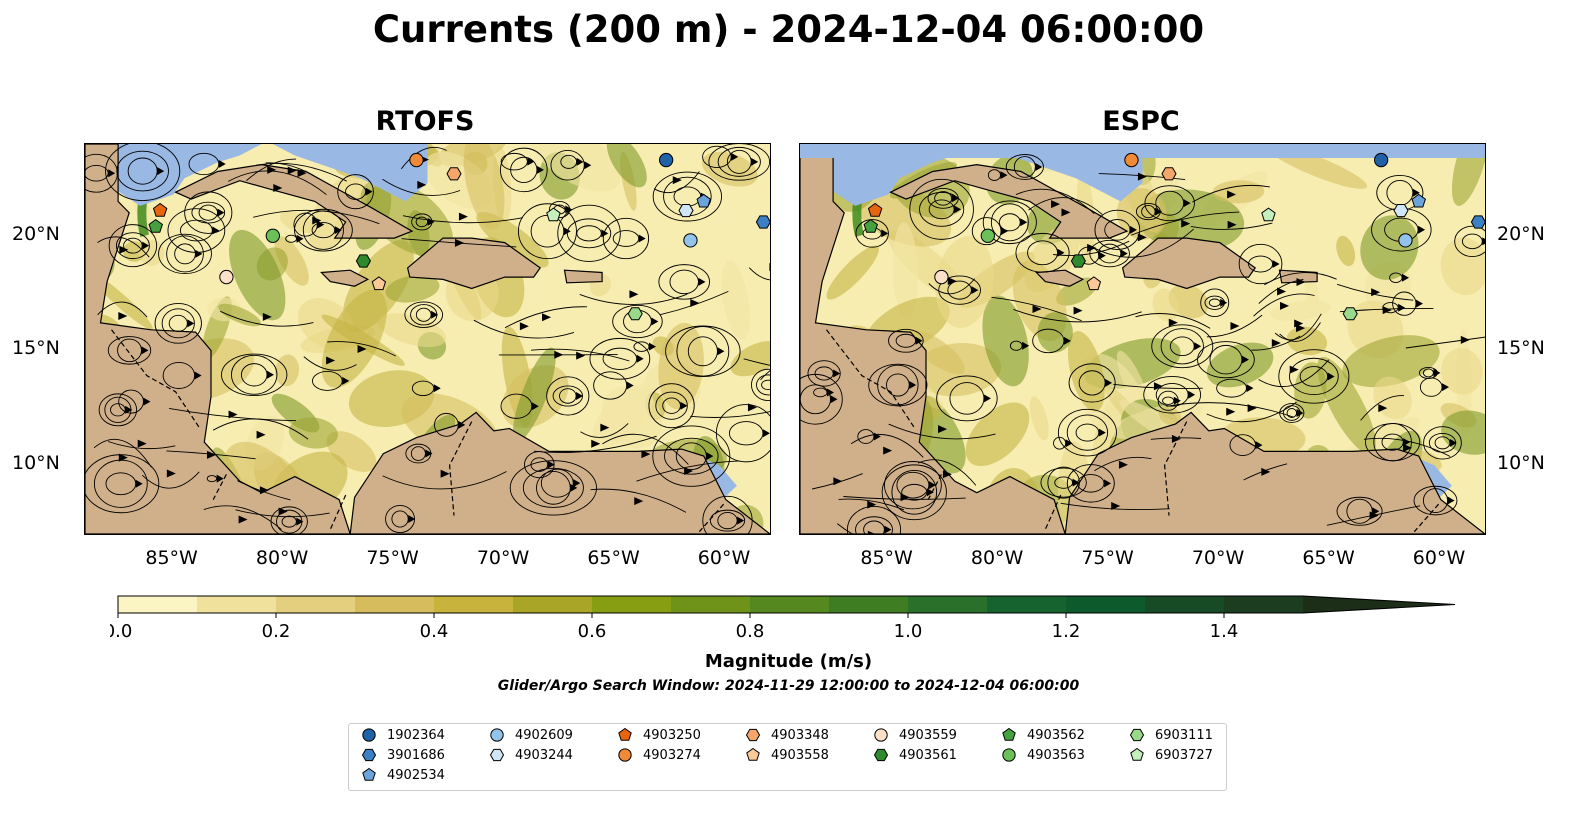  What do you see at coordinates (531, 755) in the screenshot?
I see `legend-item-4903244: 4903244` at bounding box center [531, 755].